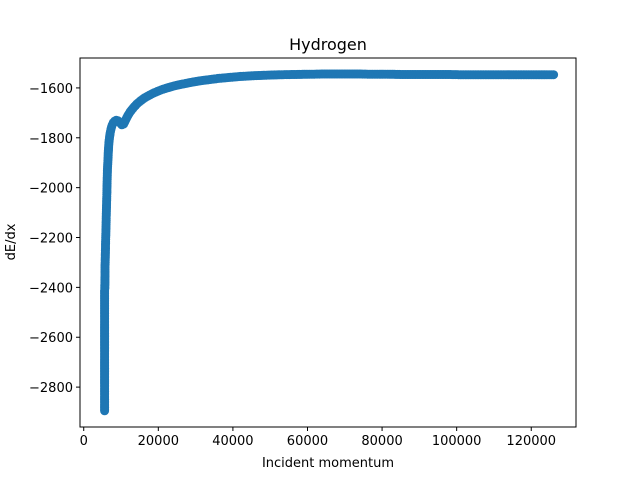  Describe the element at coordinates (328, 44) in the screenshot. I see `chart-title: Hydrogen` at that location.